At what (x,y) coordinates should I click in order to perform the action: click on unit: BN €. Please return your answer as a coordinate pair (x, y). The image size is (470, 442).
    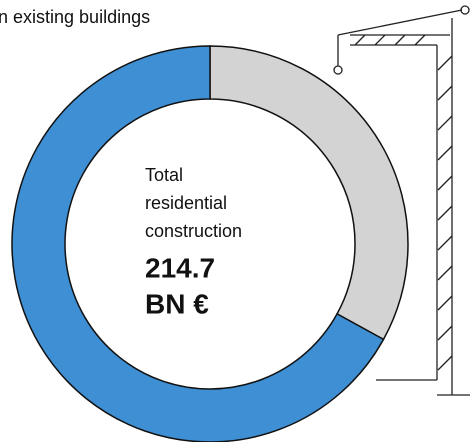
    Looking at the image, I should click on (177, 303).